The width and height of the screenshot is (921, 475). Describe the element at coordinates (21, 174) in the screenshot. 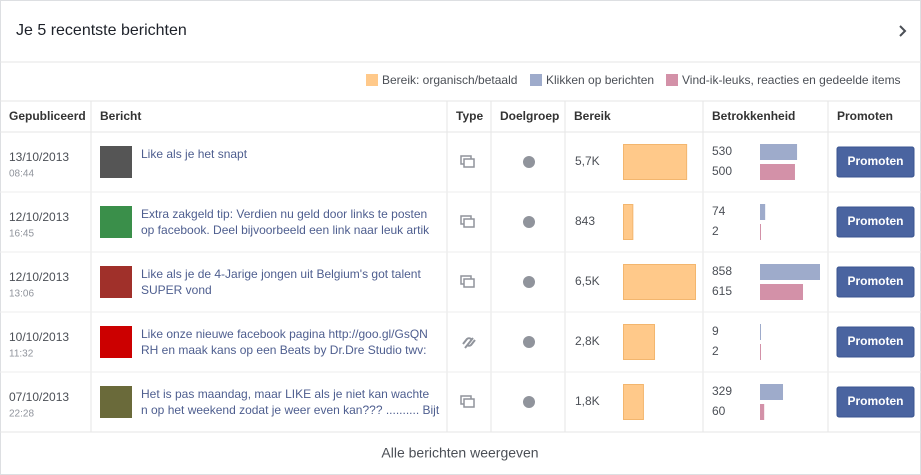

I see `time: 08:44` at that location.